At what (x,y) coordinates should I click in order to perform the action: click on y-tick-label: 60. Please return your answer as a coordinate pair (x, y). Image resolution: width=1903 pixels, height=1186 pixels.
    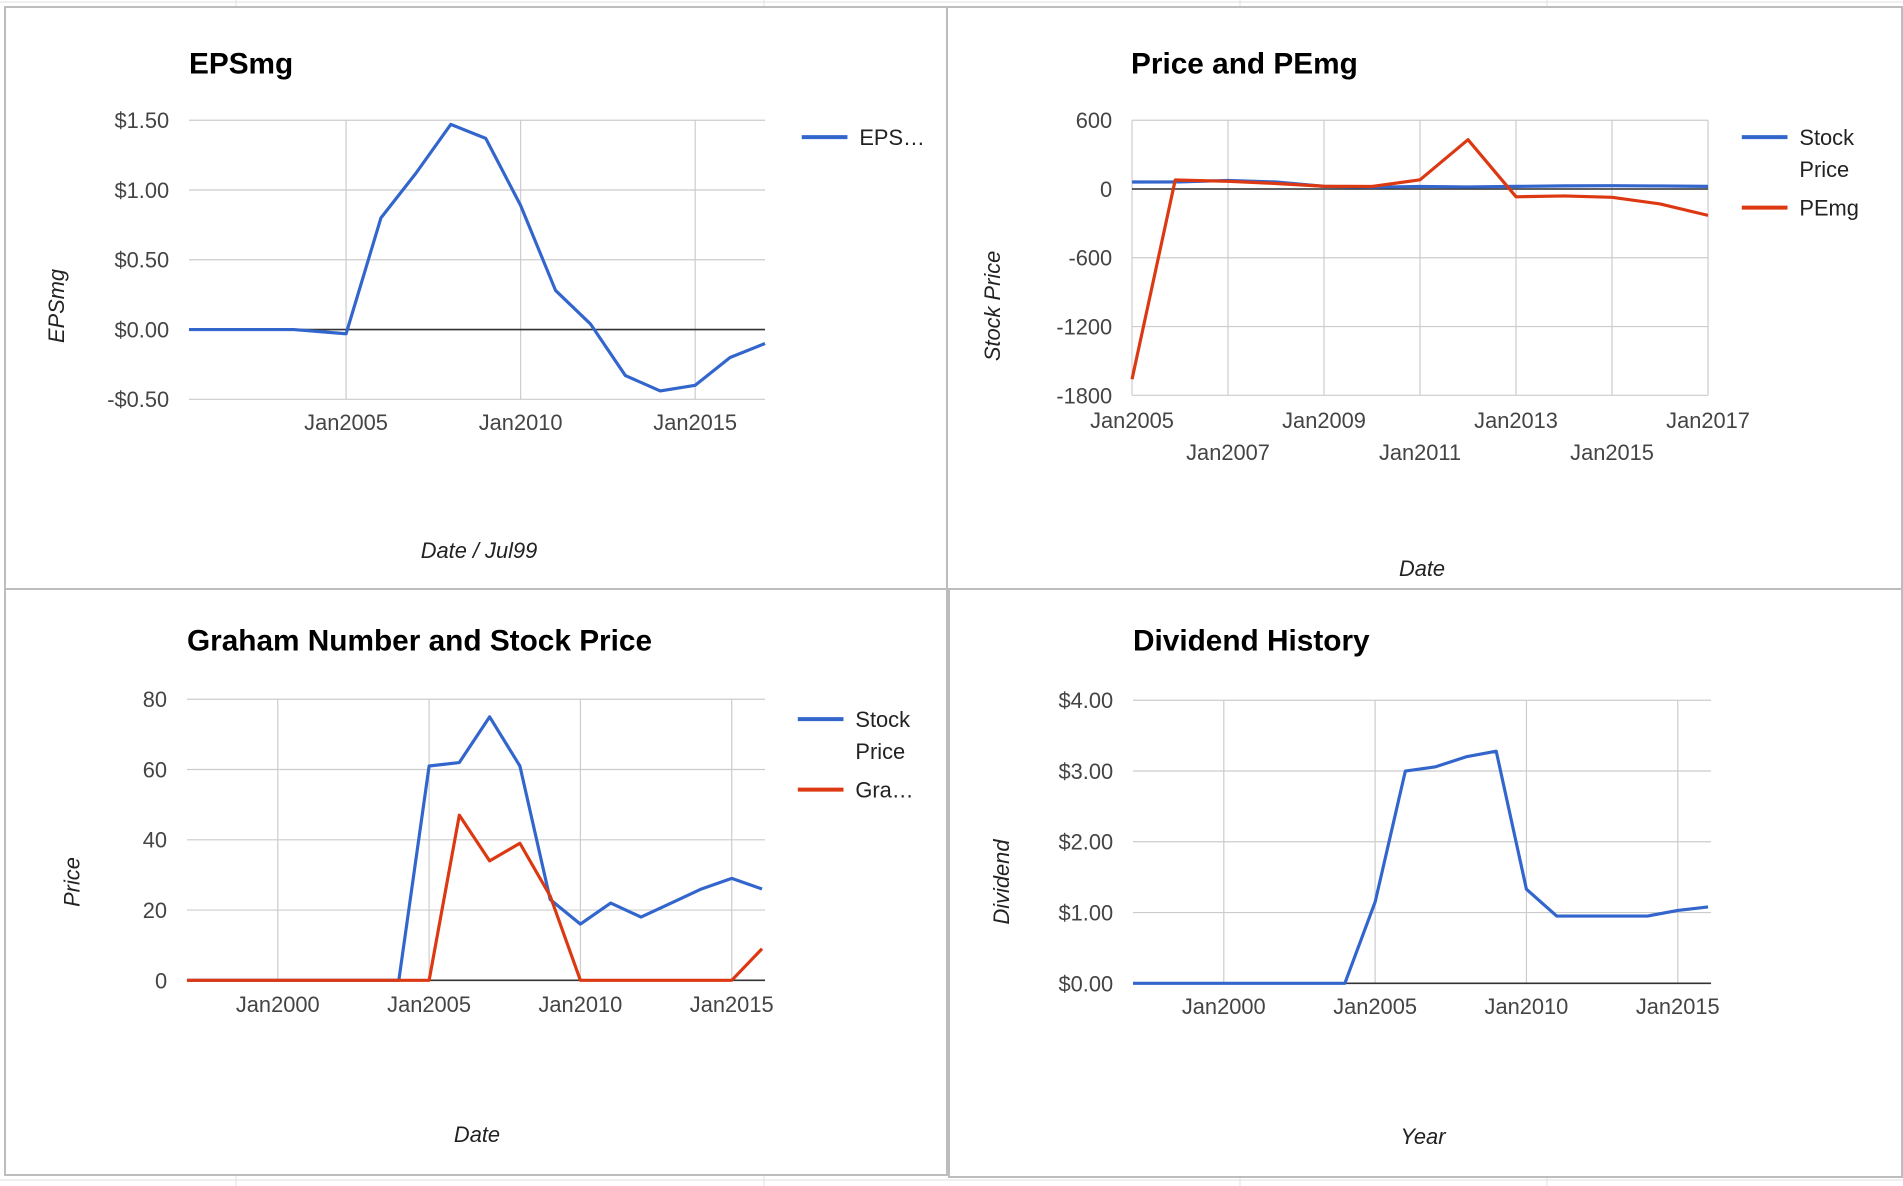
    Looking at the image, I should click on (155, 769).